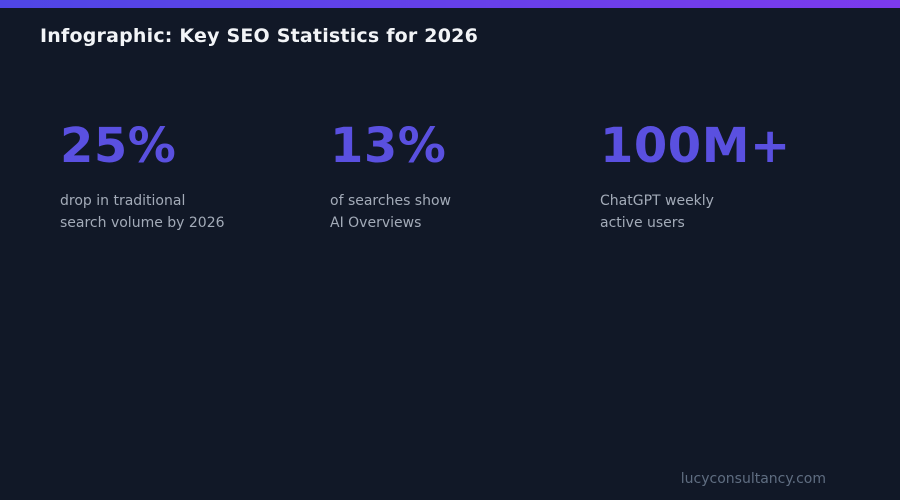 The width and height of the screenshot is (900, 500). Describe the element at coordinates (388, 146) in the screenshot. I see `stat-value: 13%` at that location.